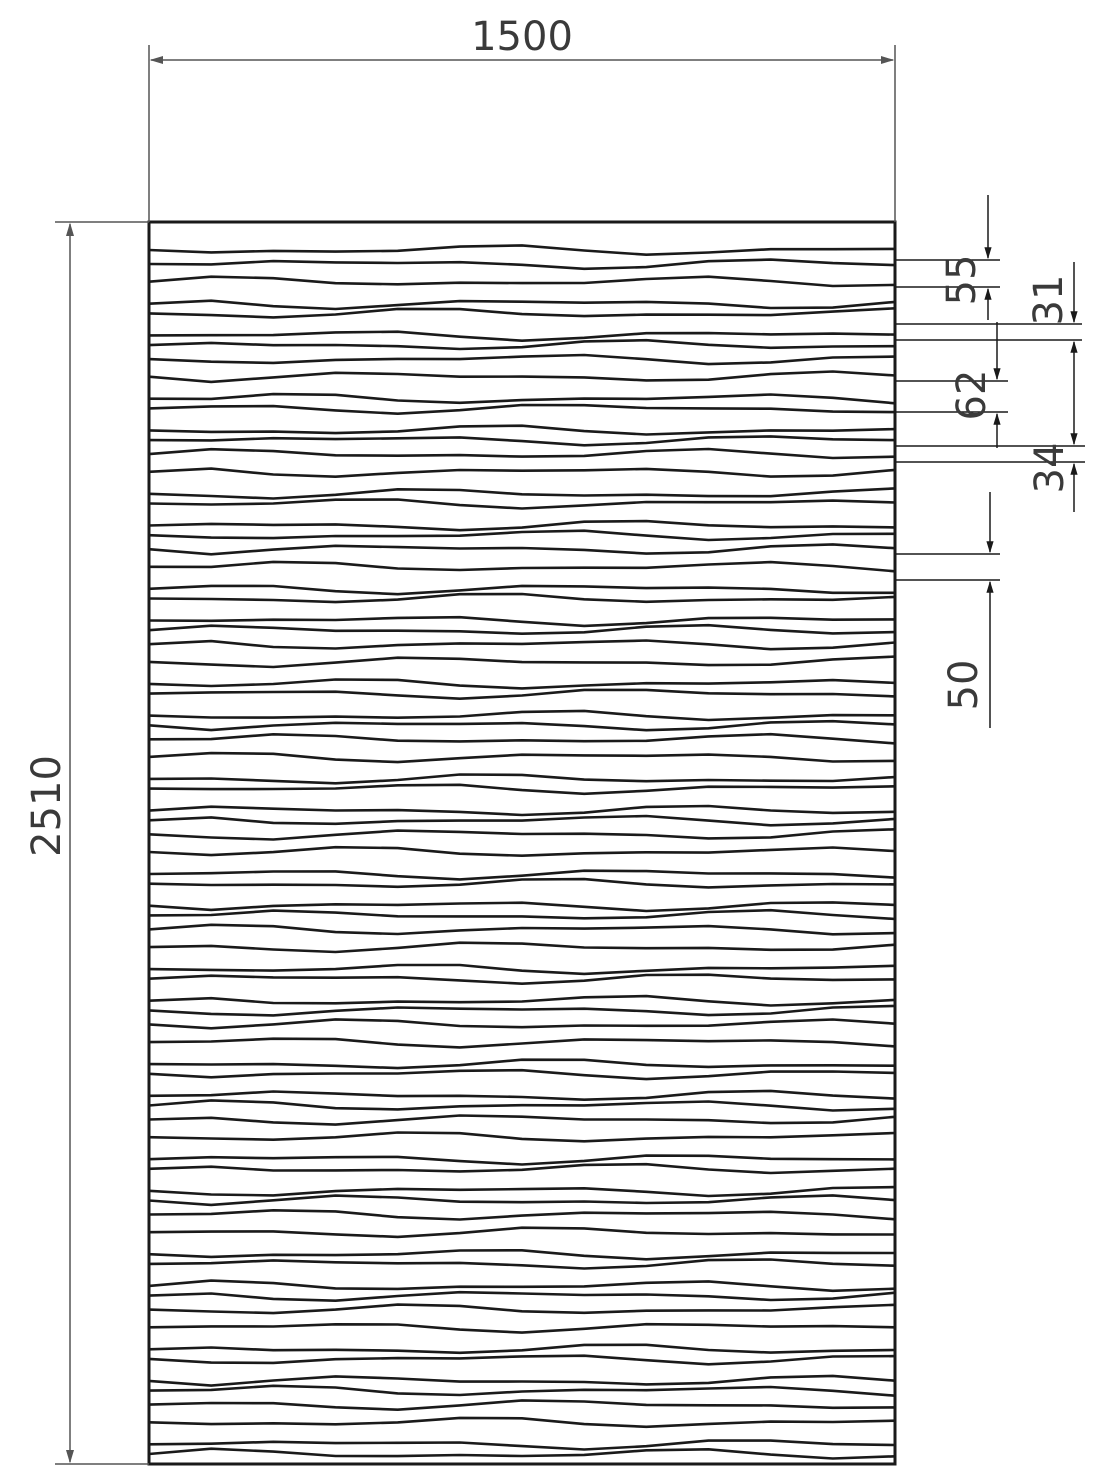 The height and width of the screenshot is (1466, 1103). I want to click on dim-34-label: 34, so click(1050, 468).